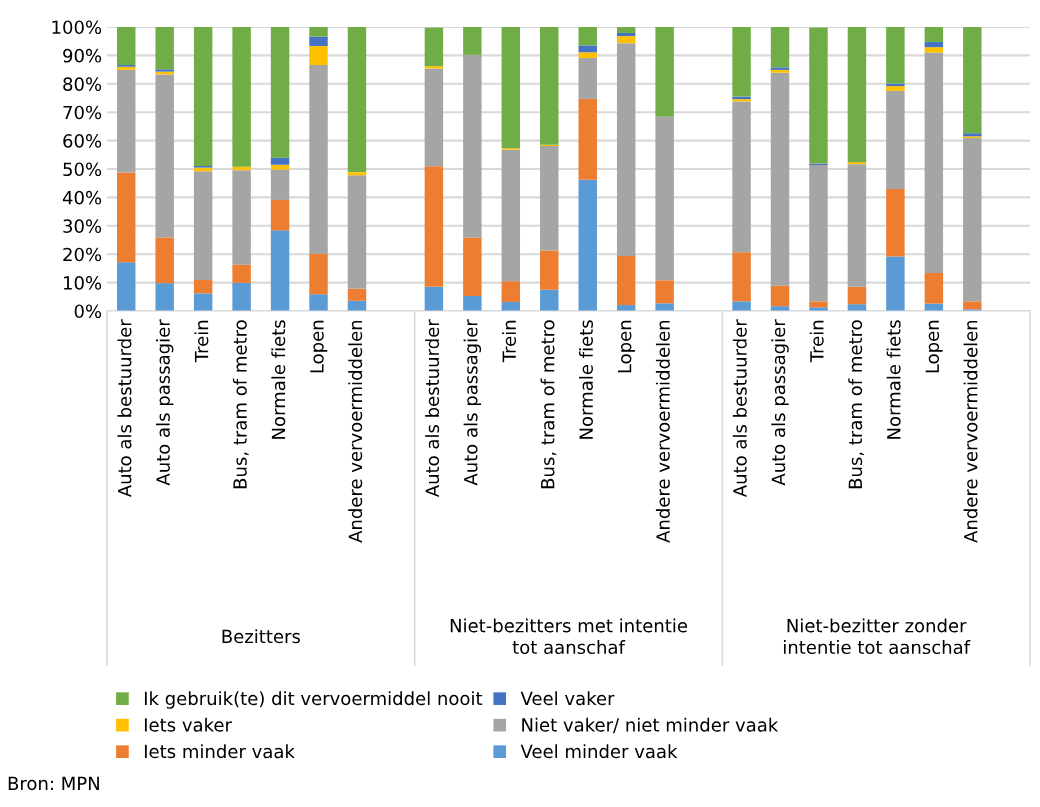  What do you see at coordinates (53, 783) in the screenshot?
I see `text: Bron: MPN` at bounding box center [53, 783].